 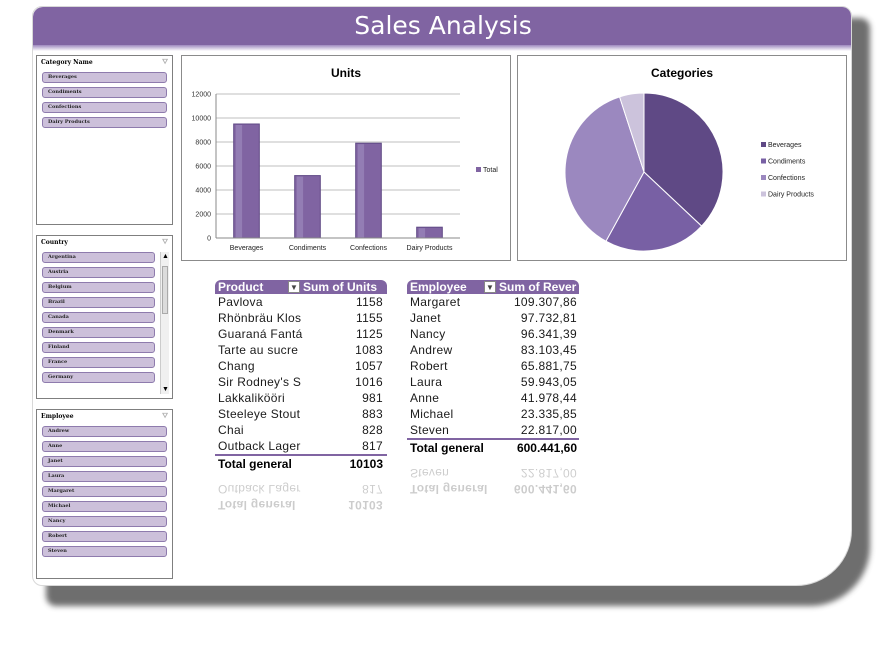 I want to click on reflection-text: 600.441,60, so click(x=545, y=489).